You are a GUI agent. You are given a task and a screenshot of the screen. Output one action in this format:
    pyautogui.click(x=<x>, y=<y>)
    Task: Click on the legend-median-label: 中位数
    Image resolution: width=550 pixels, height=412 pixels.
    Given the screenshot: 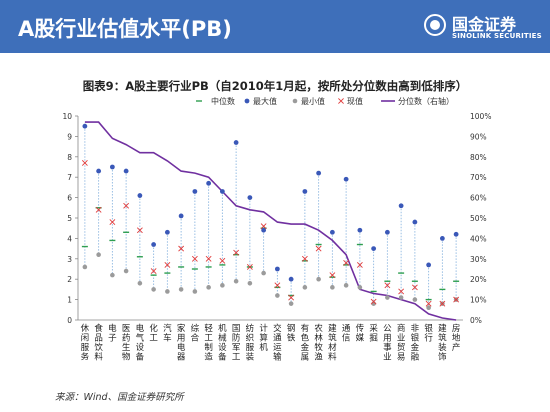 What is the action you would take?
    pyautogui.click(x=223, y=101)
    